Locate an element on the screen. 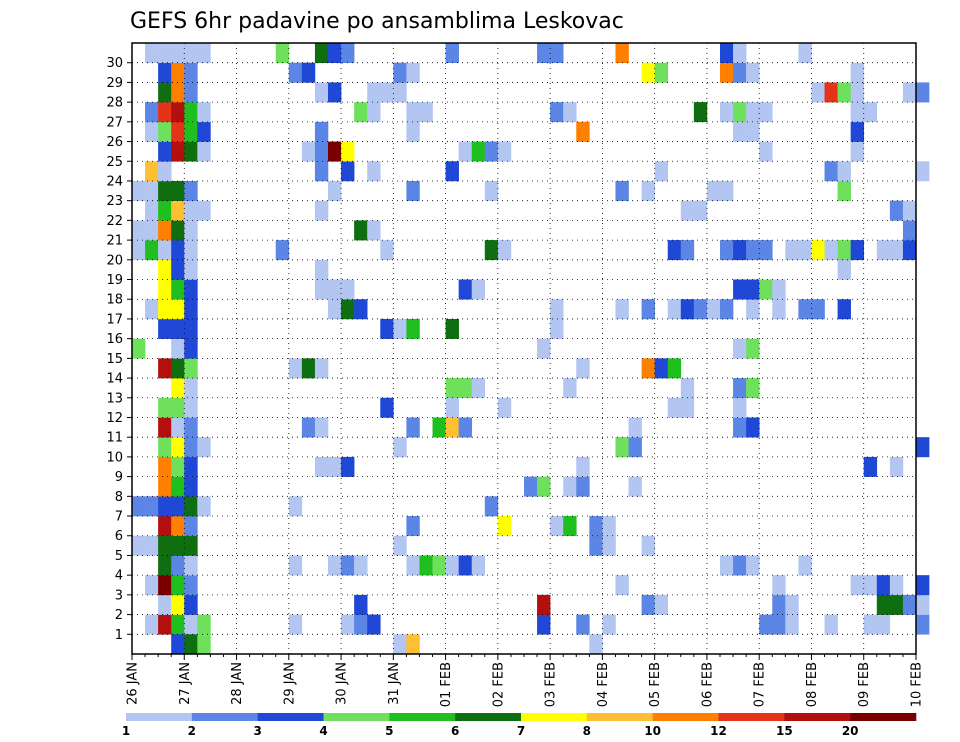  y-tick-label: 29 is located at coordinates (114, 83).